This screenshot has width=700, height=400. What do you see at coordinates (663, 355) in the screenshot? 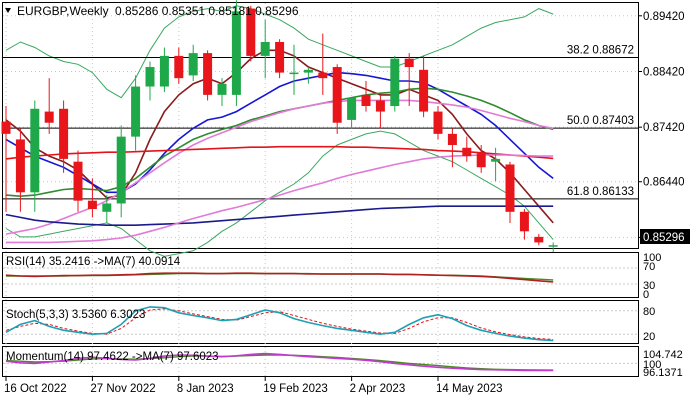
I see `momentum-scale-label: 104.742` at bounding box center [663, 355].